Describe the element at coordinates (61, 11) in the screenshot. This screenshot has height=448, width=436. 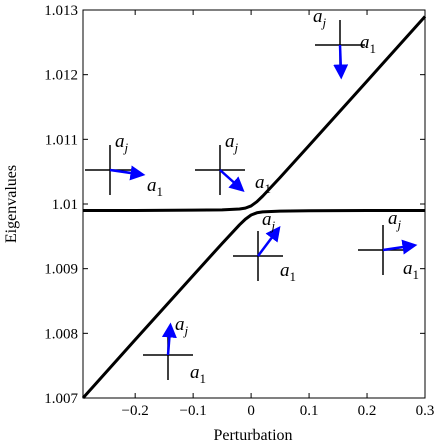
I see `y-tick-label: 1.013` at that location.